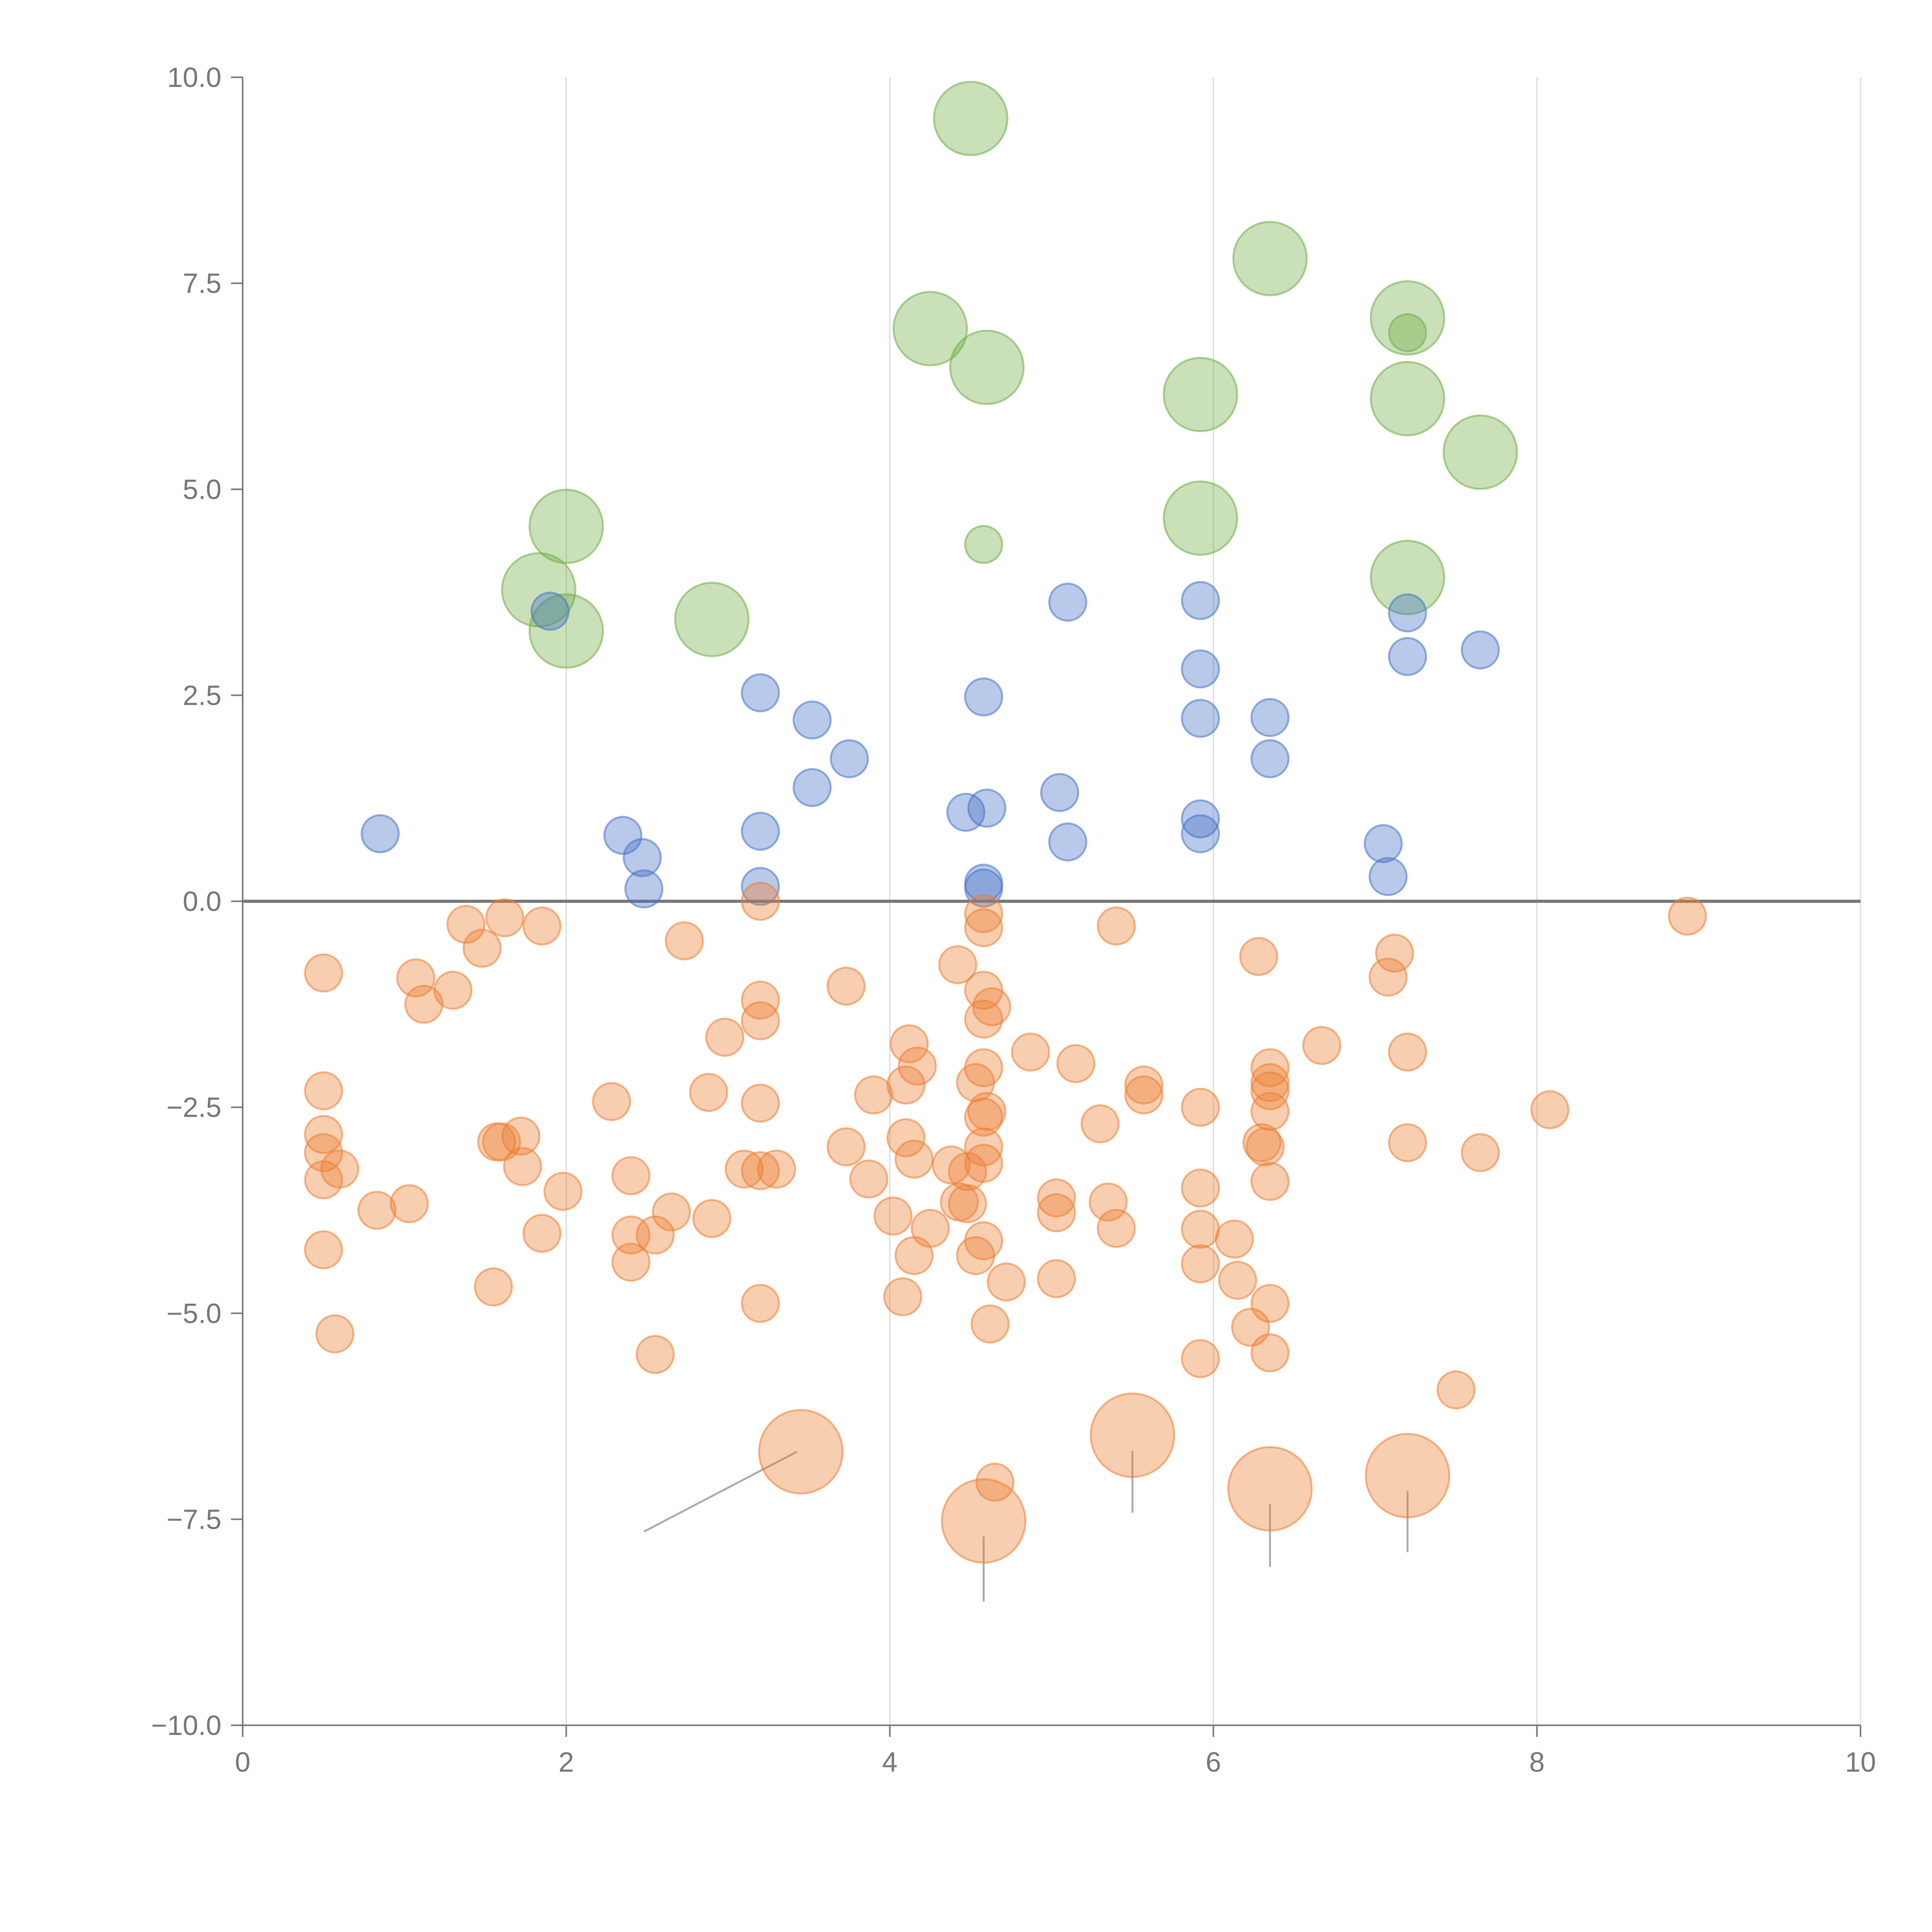  Describe the element at coordinates (1860, 1763) in the screenshot. I see `x-tick-label-5: 10` at that location.